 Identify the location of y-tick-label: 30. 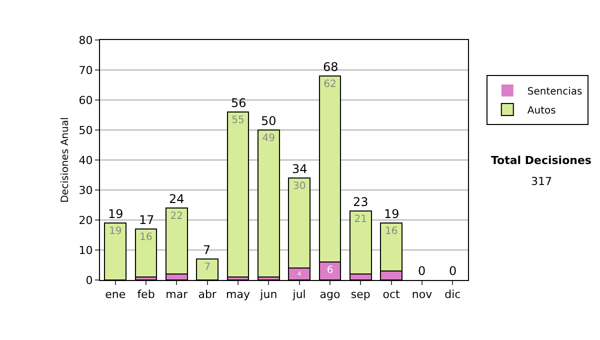
(85, 190).